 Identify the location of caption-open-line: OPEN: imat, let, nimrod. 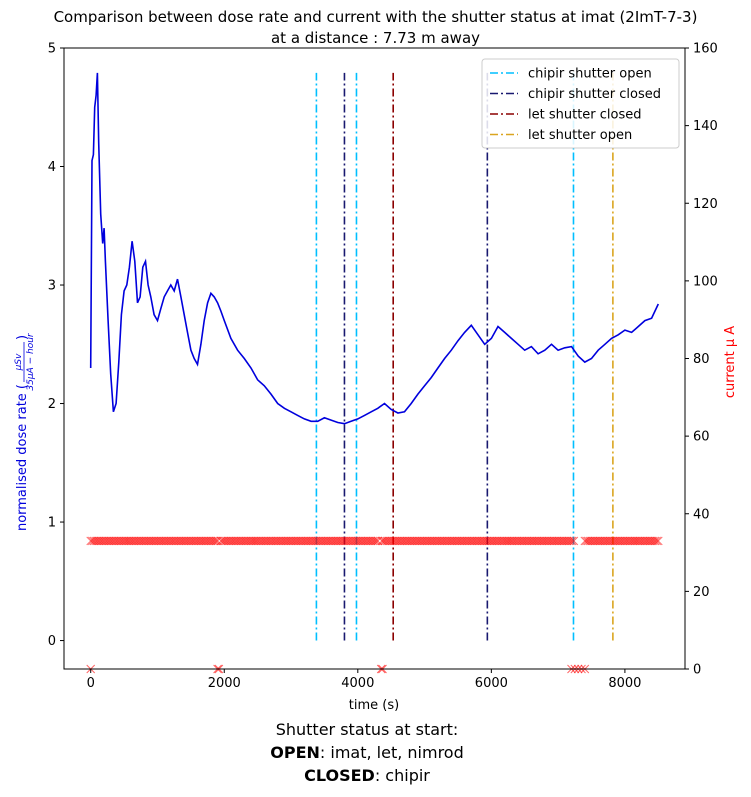
(367, 752).